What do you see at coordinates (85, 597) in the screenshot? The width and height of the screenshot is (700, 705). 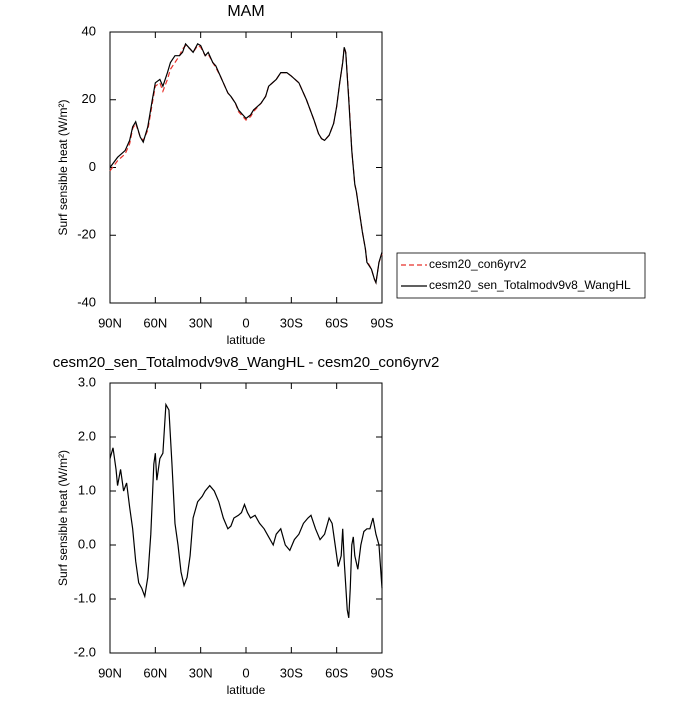 I see `y-tick-label: -1.0` at bounding box center [85, 597].